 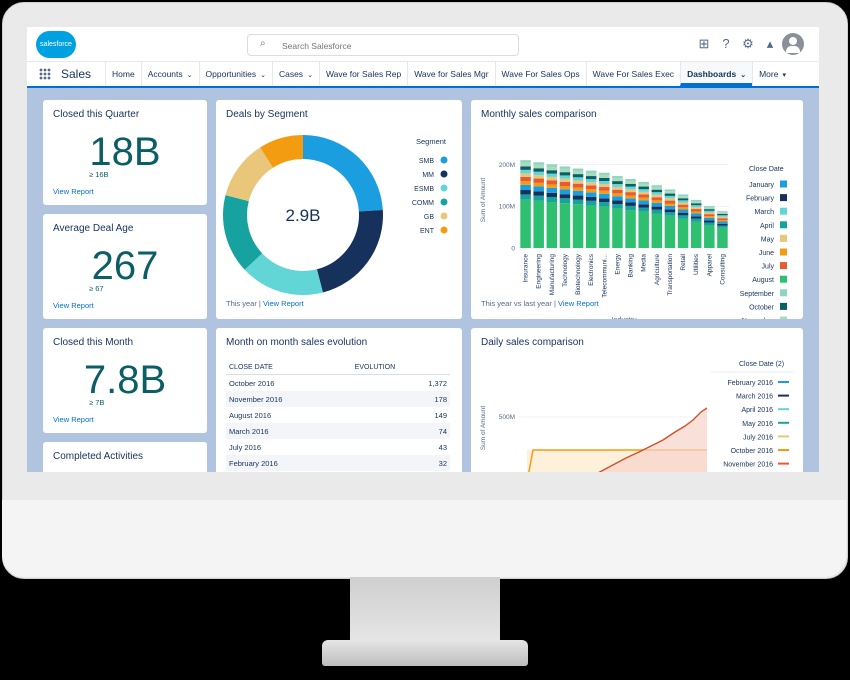 I want to click on global-search: ⌕, so click(x=383, y=45).